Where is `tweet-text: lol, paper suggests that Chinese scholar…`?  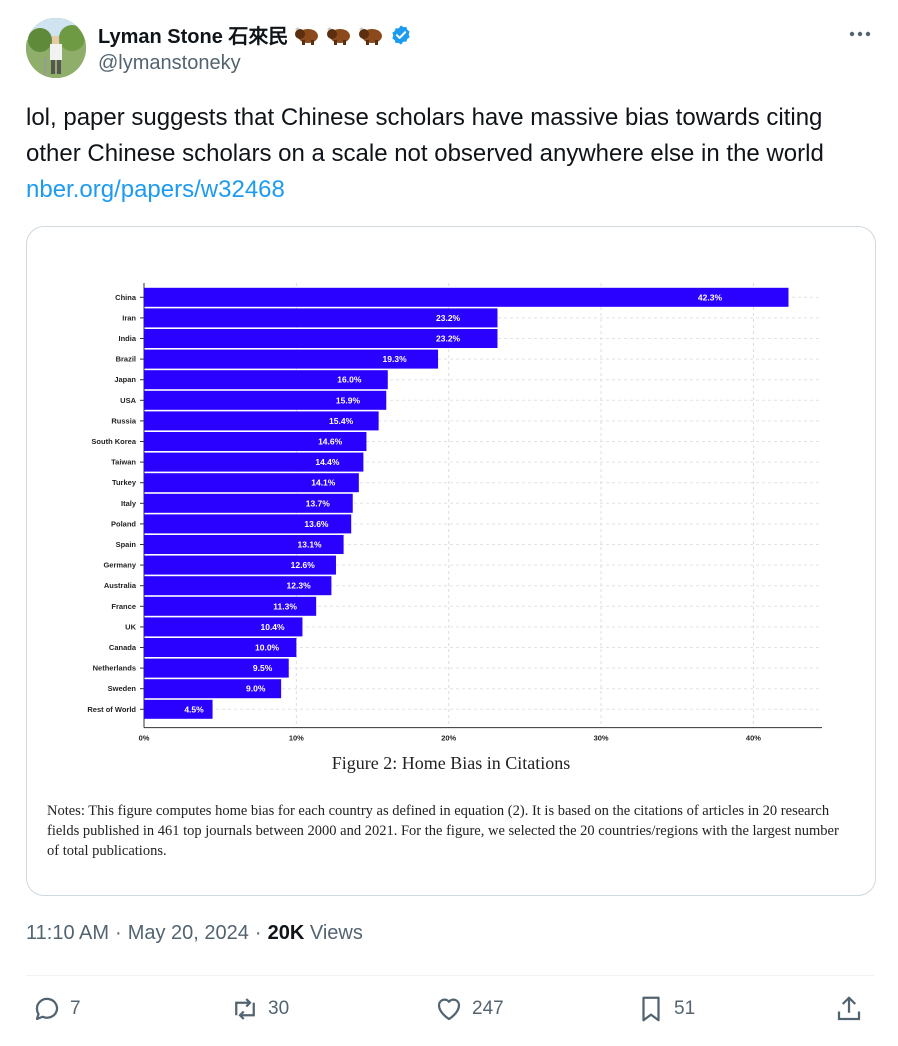
tweet-text: lol, paper suggests that Chinese scholar… is located at coordinates (446, 154).